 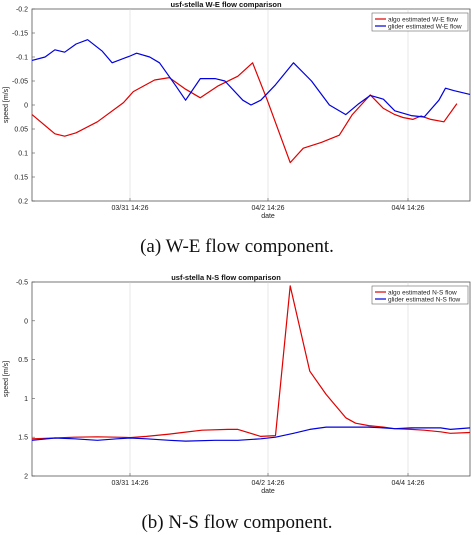 I want to click on y-tick-label: 0.15, so click(x=21, y=178).